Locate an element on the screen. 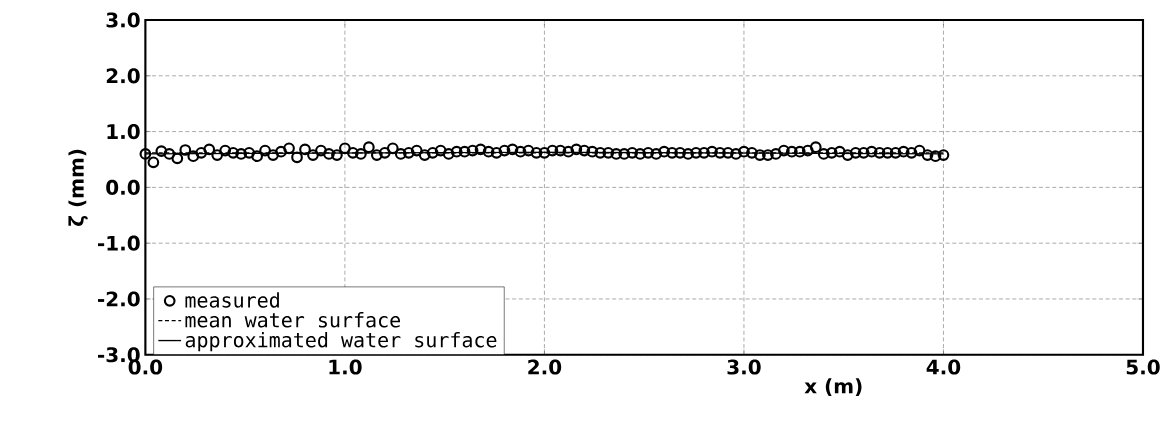 Image resolution: width=1163 pixels, height=428 pixels. x-tick-label: 4.0 is located at coordinates (943, 367).